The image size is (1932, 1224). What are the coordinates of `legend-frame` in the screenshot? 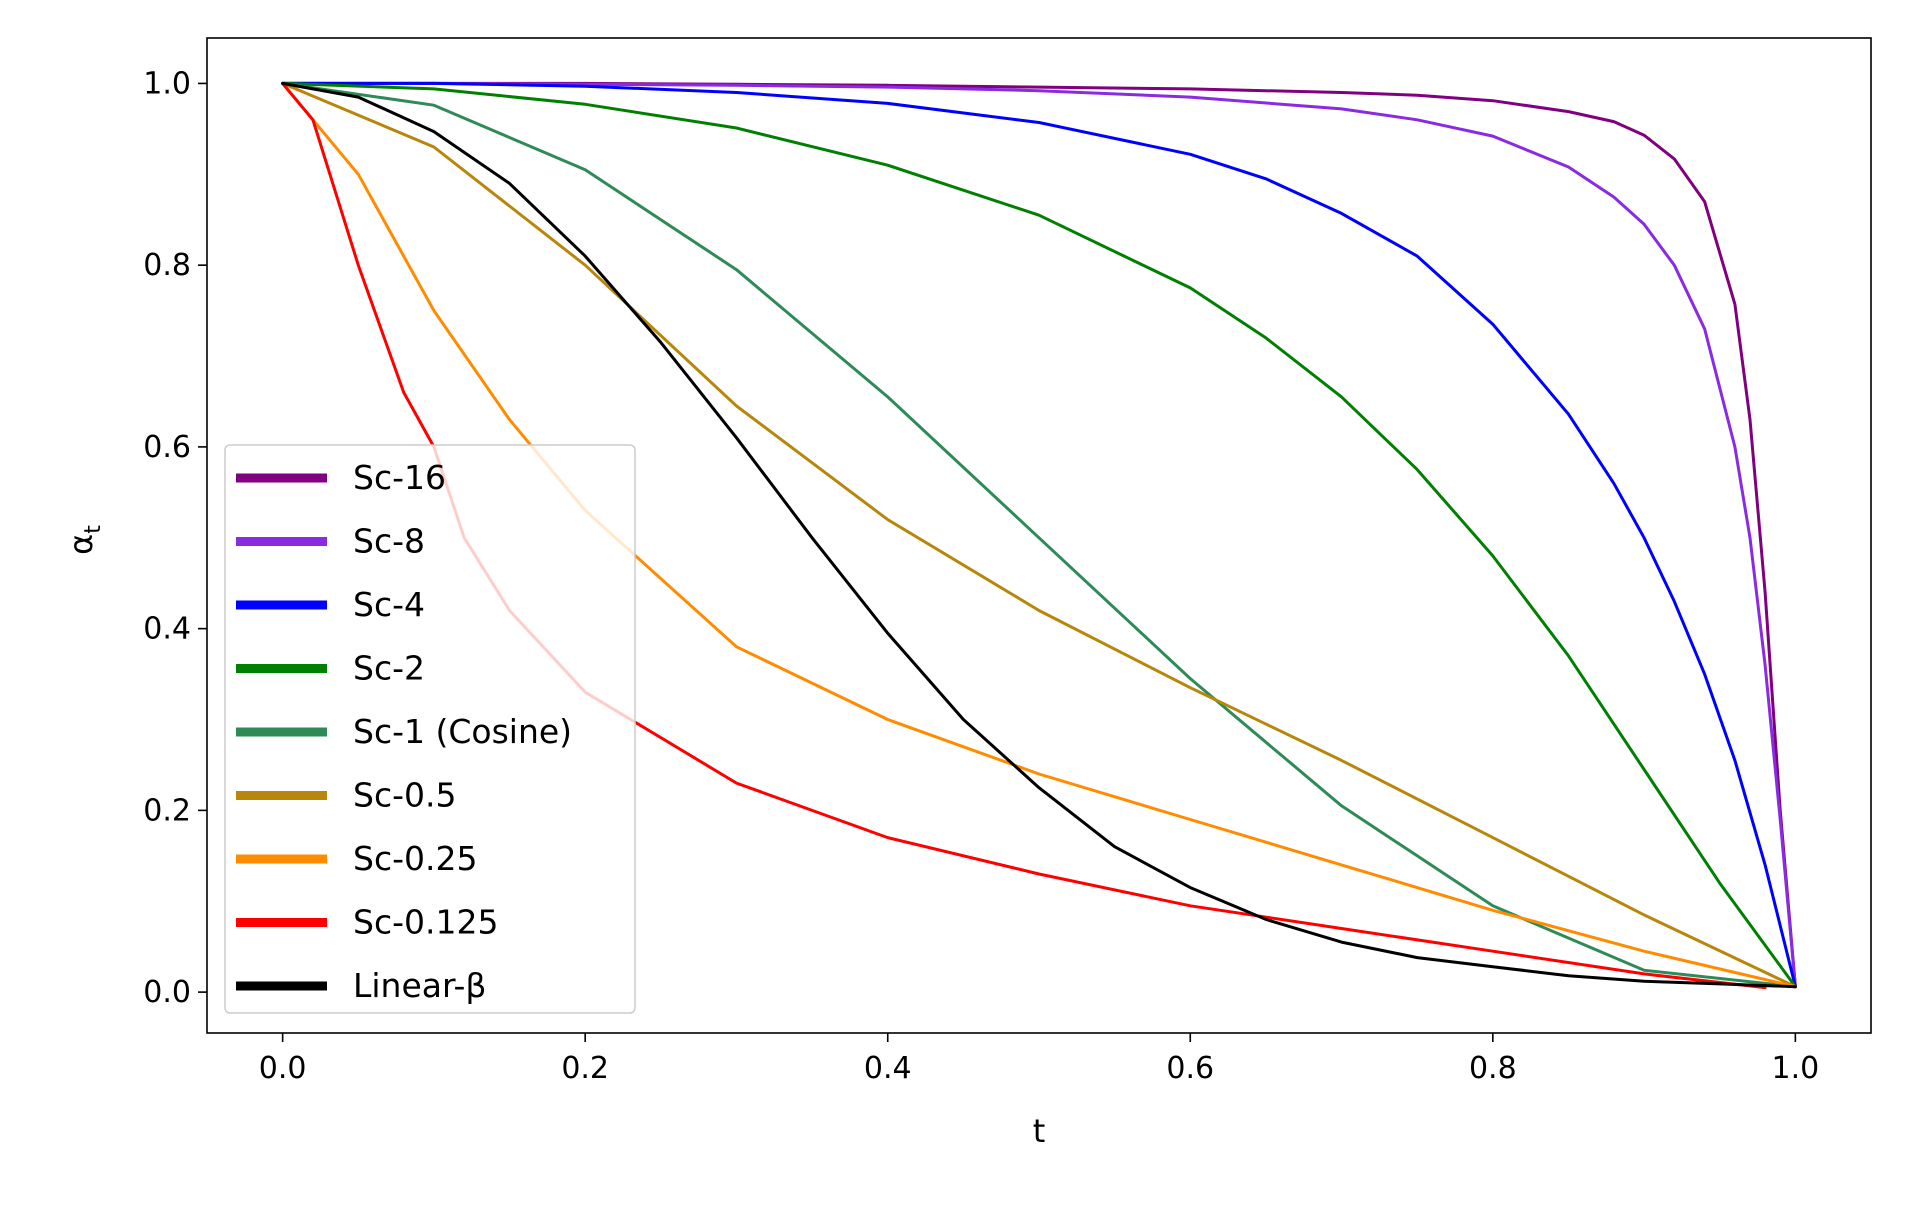 It's located at (430, 729).